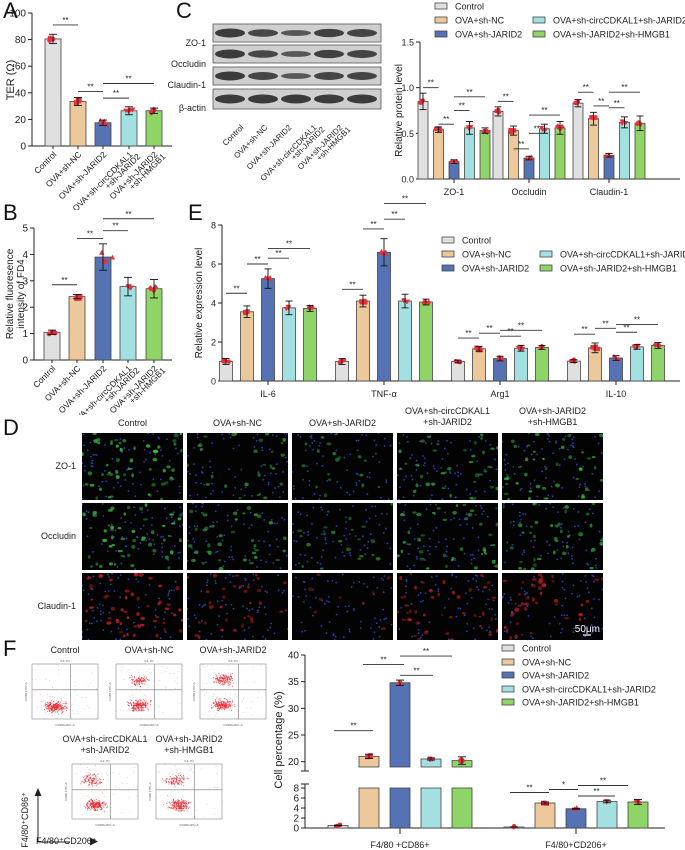 The width and height of the screenshot is (685, 850). I want to click on flow-x-axis-label: F4/80⁺CD206⁺, so click(66, 841).